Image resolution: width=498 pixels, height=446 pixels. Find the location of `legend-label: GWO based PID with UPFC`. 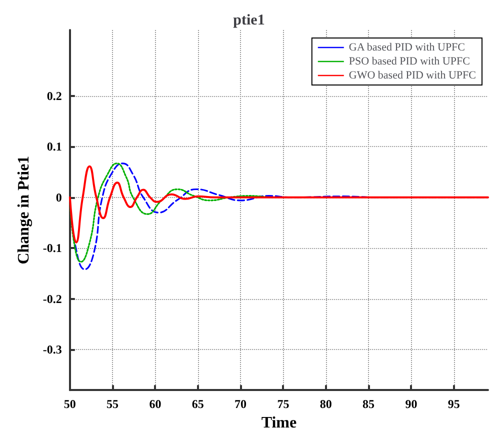

legend-label: GWO based PID with UPFC is located at coordinates (412, 76).